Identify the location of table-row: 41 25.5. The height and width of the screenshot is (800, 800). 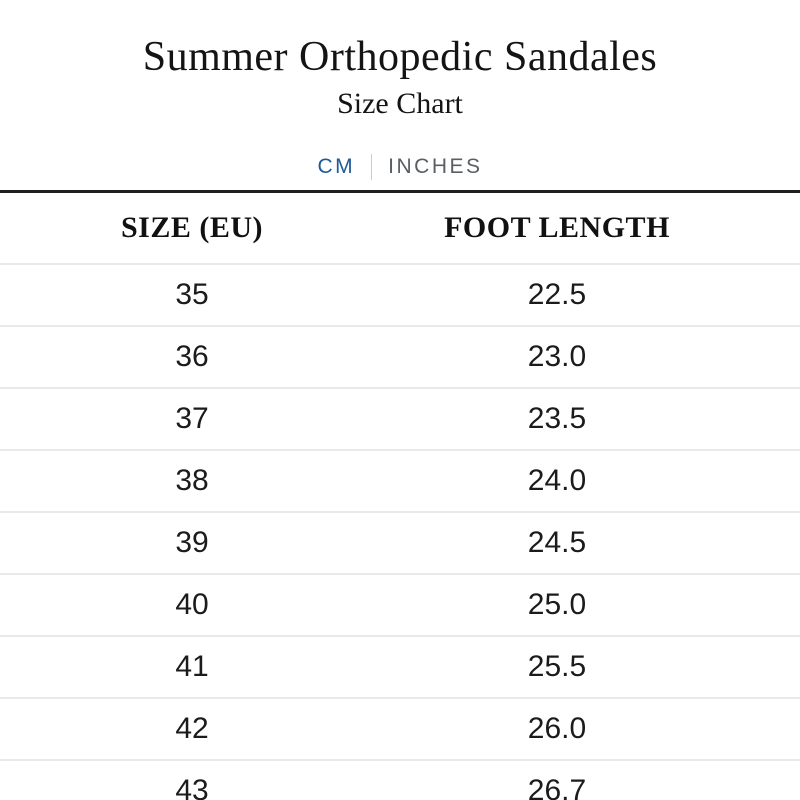
(400, 667).